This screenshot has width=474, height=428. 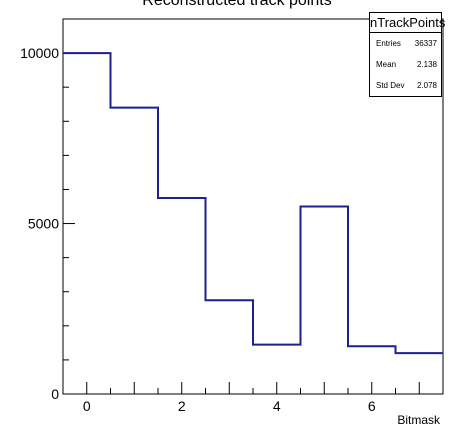 I want to click on stats-label: Entries, so click(x=388, y=43).